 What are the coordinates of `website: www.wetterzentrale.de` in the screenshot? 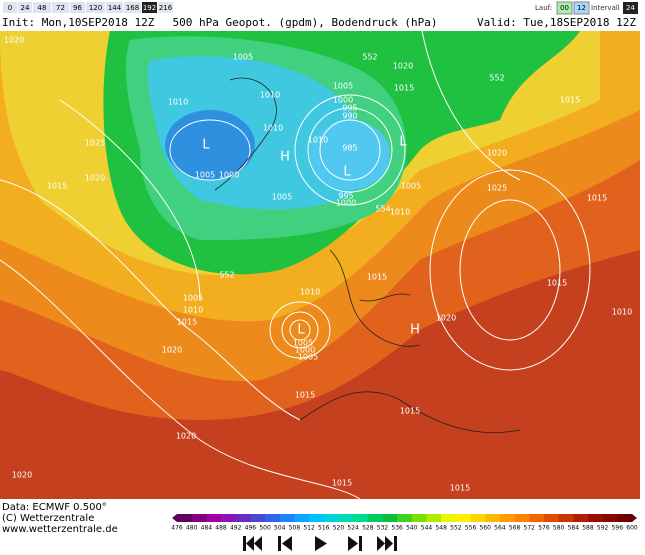 It's located at (60, 529).